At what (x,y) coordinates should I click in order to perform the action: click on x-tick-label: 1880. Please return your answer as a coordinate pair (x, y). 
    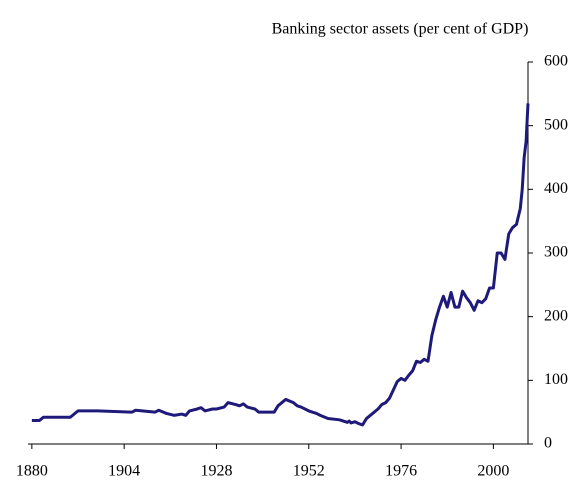
    Looking at the image, I should click on (32, 471).